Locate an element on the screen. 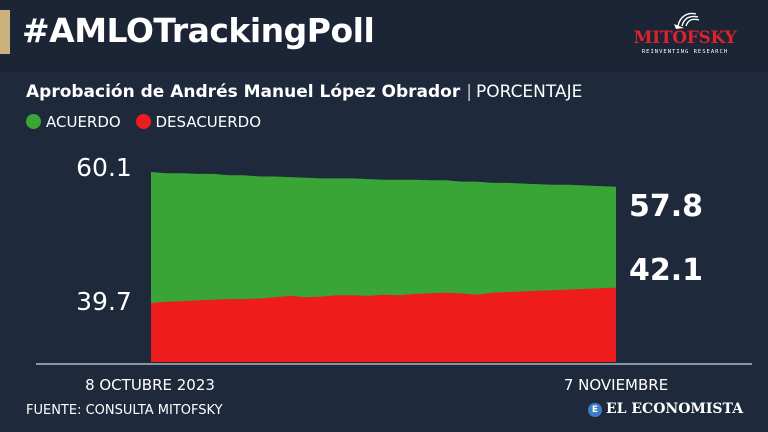  label-desacuerdo-end: 42.1 is located at coordinates (666, 270).